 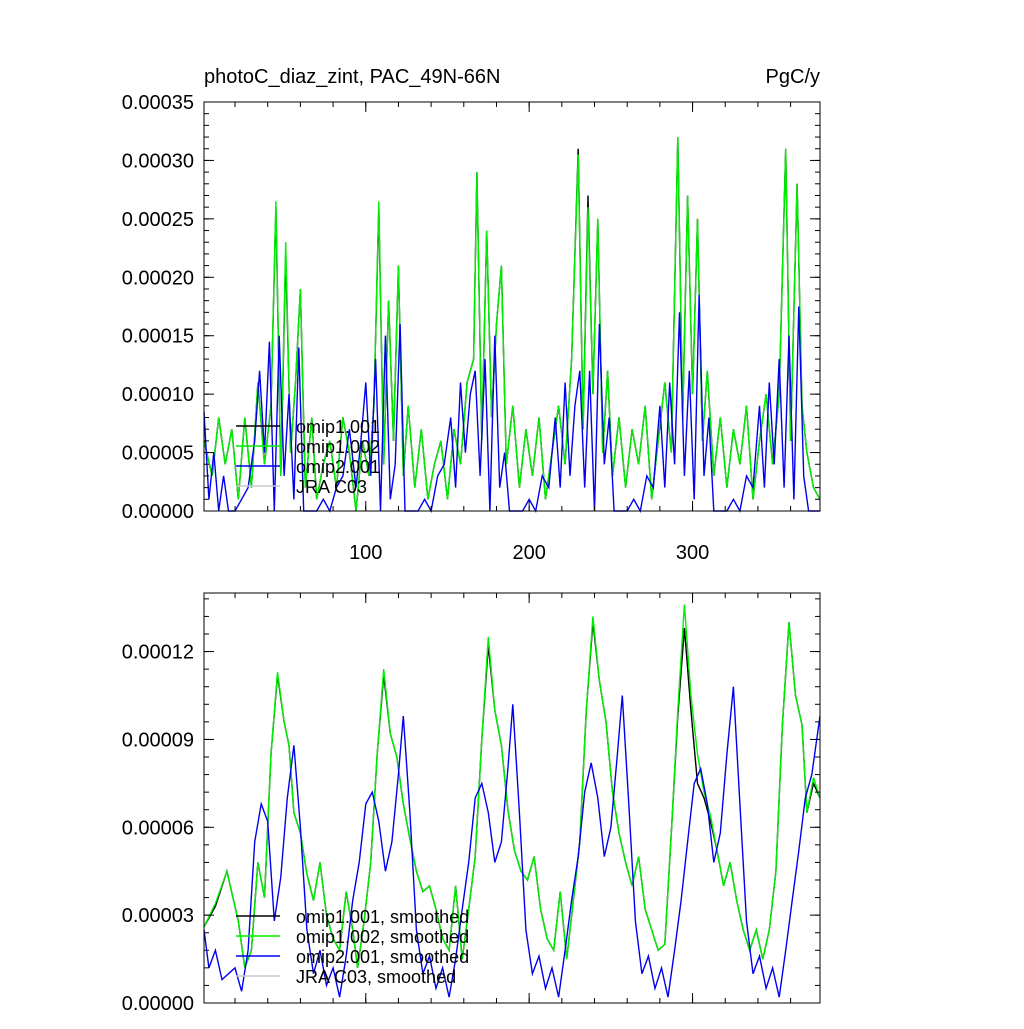 What do you see at coordinates (158, 103) in the screenshot?
I see `y-tick-label: 0.00035` at bounding box center [158, 103].